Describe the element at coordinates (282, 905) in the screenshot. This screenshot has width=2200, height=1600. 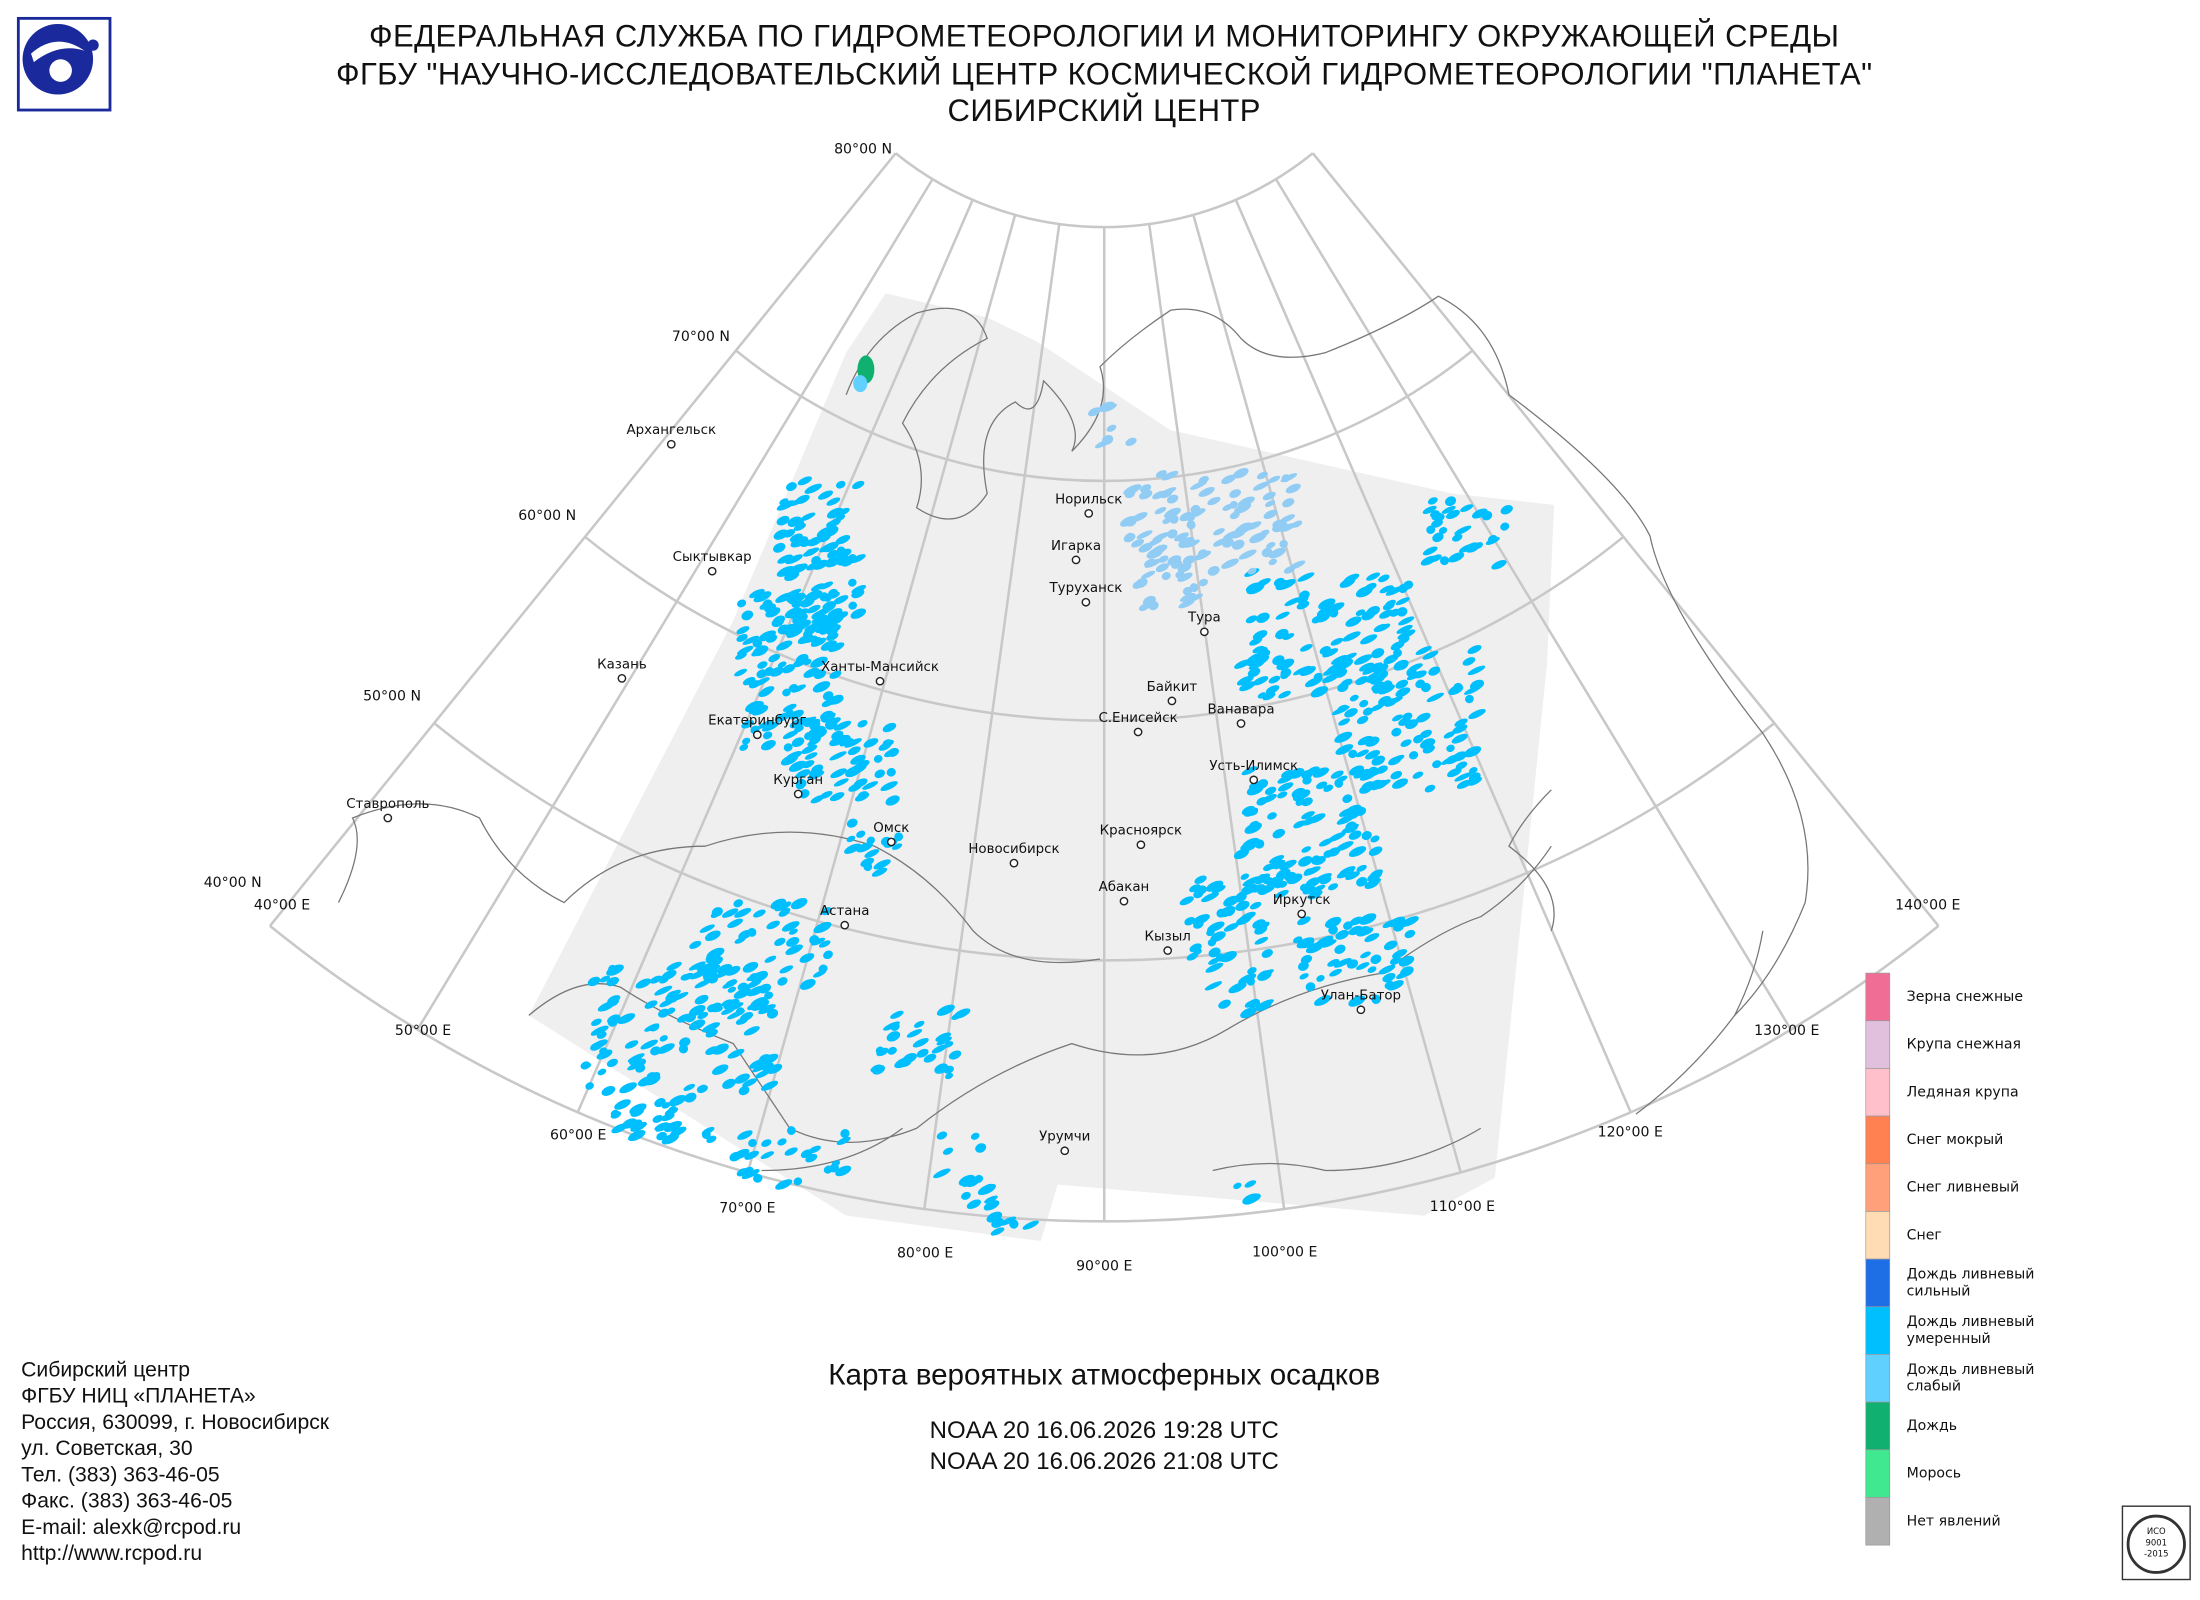
I see `longitude-label: 40°00 E` at that location.